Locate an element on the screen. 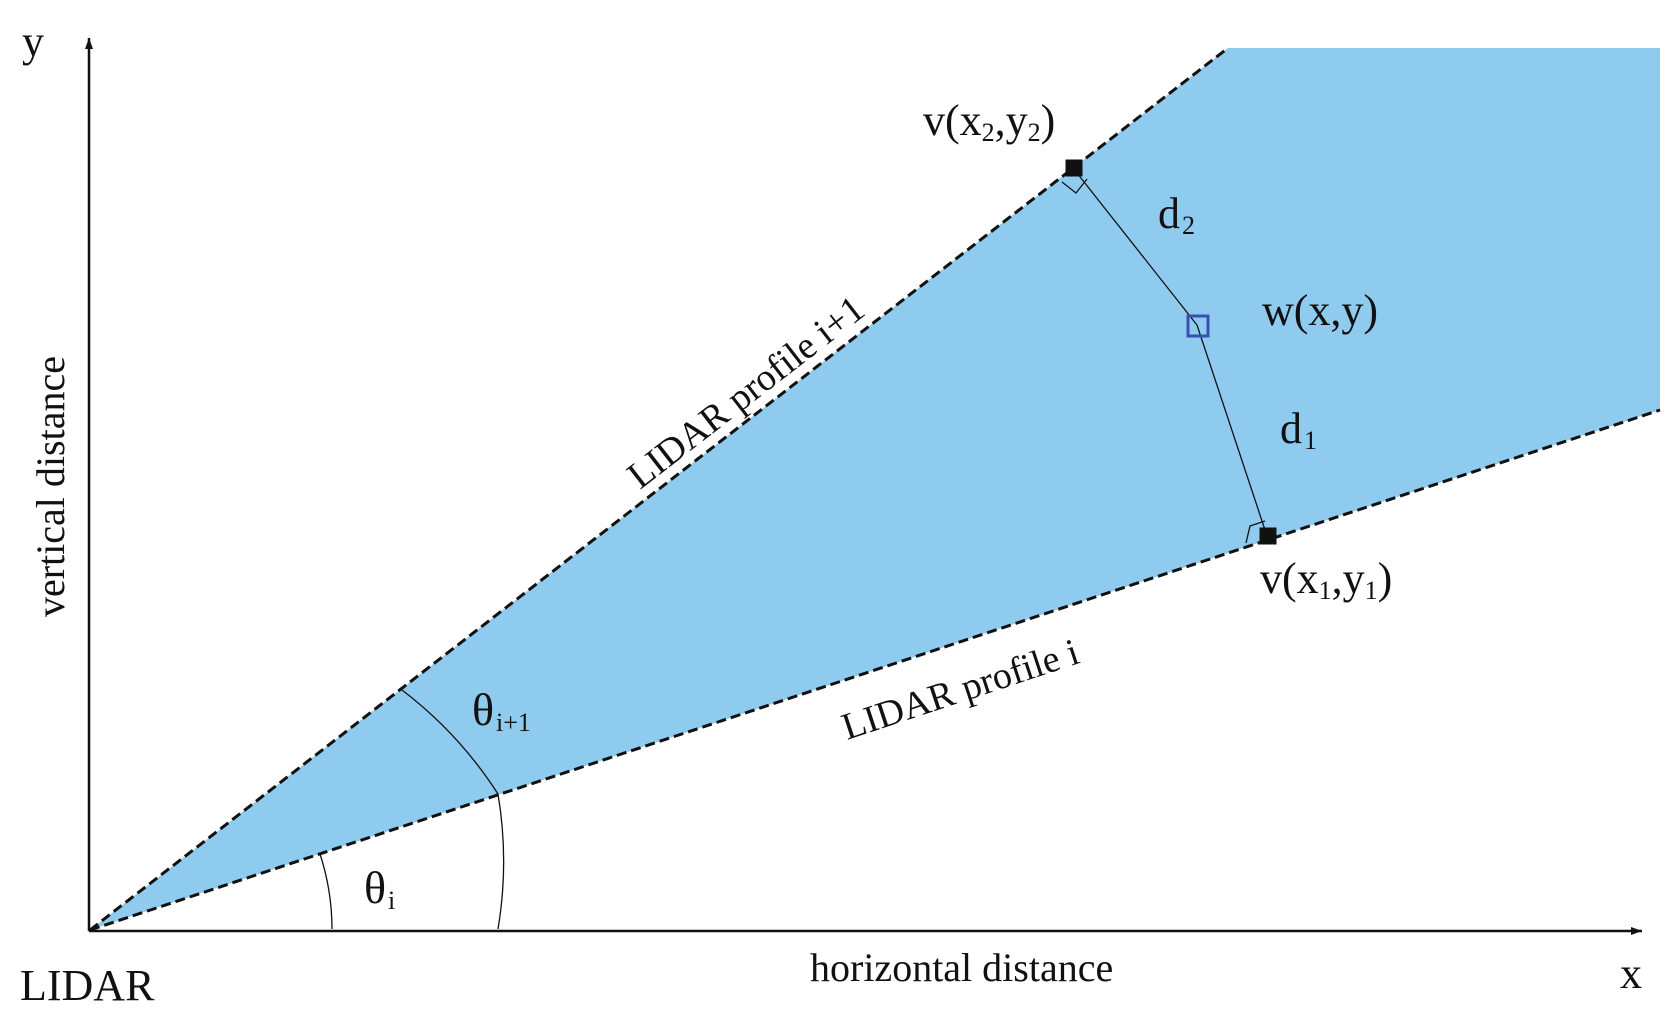  d1-segment is located at coordinates (1232, 430).